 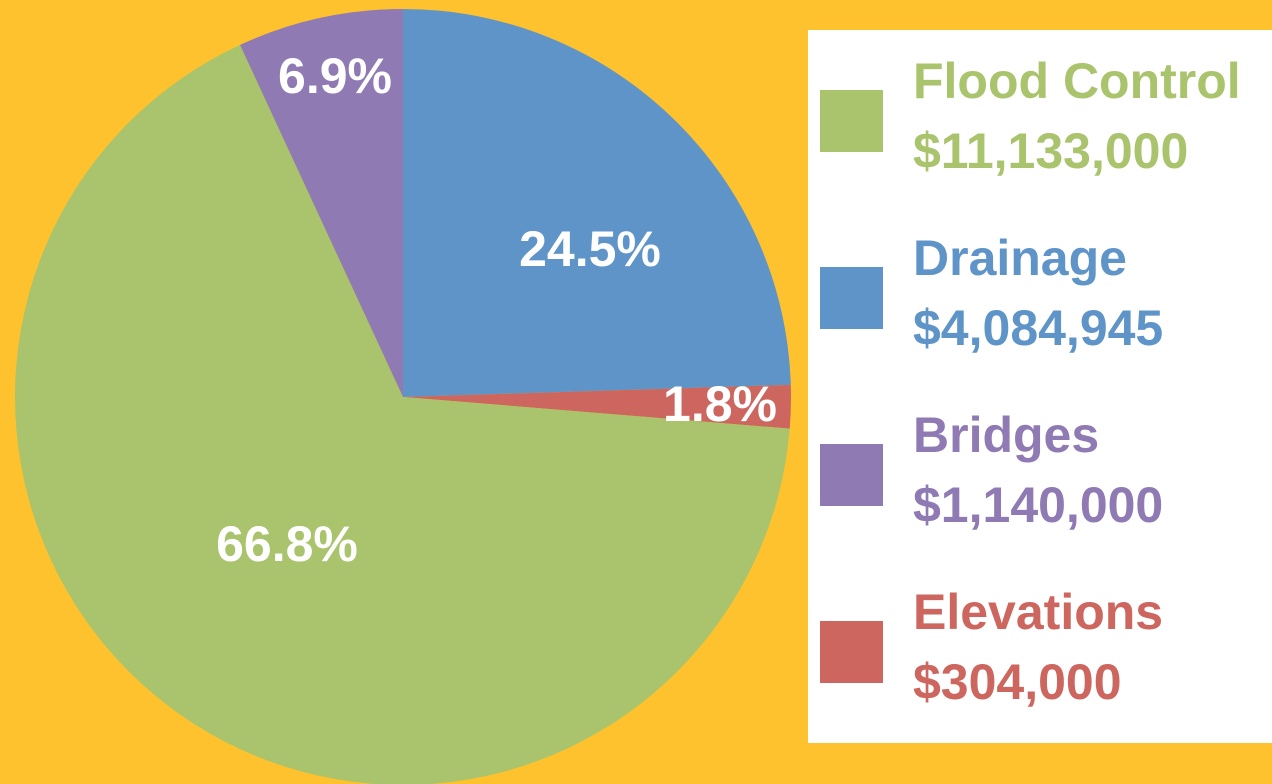 What do you see at coordinates (1006, 435) in the screenshot?
I see `legend-label: Bridges` at bounding box center [1006, 435].